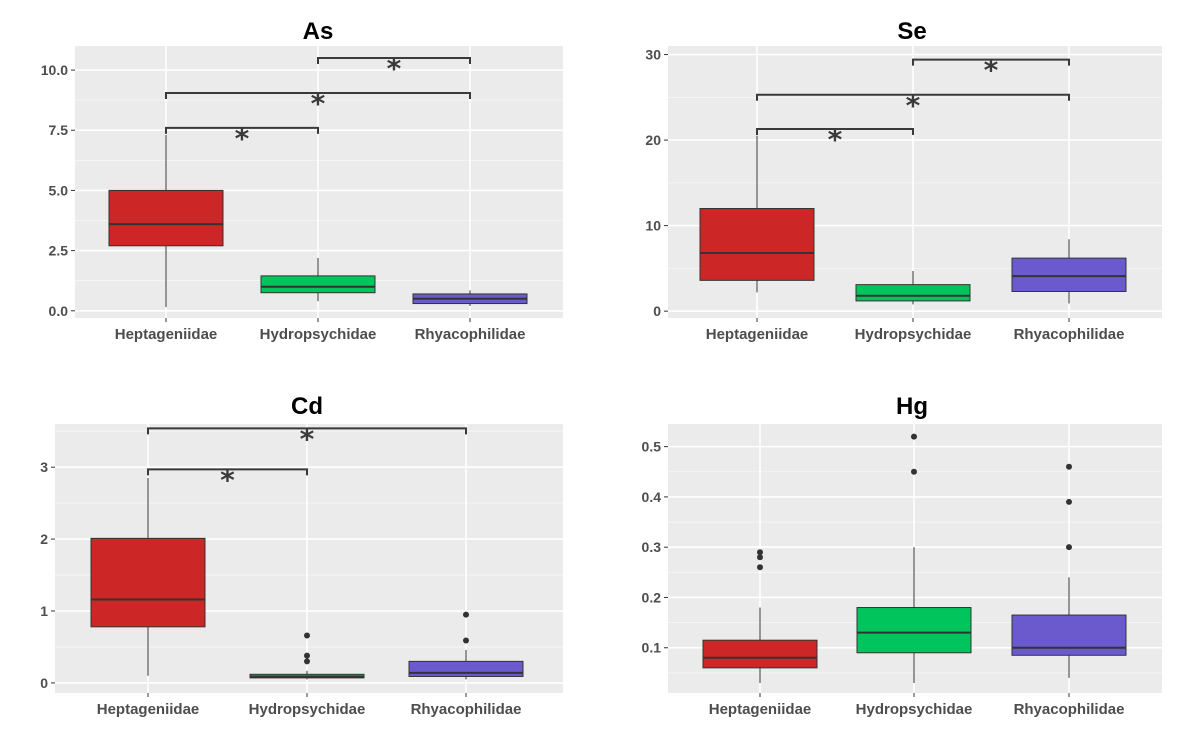 Image resolution: width=1200 pixels, height=750 pixels. What do you see at coordinates (319, 182) in the screenshot?
I see `plot-background` at bounding box center [319, 182].